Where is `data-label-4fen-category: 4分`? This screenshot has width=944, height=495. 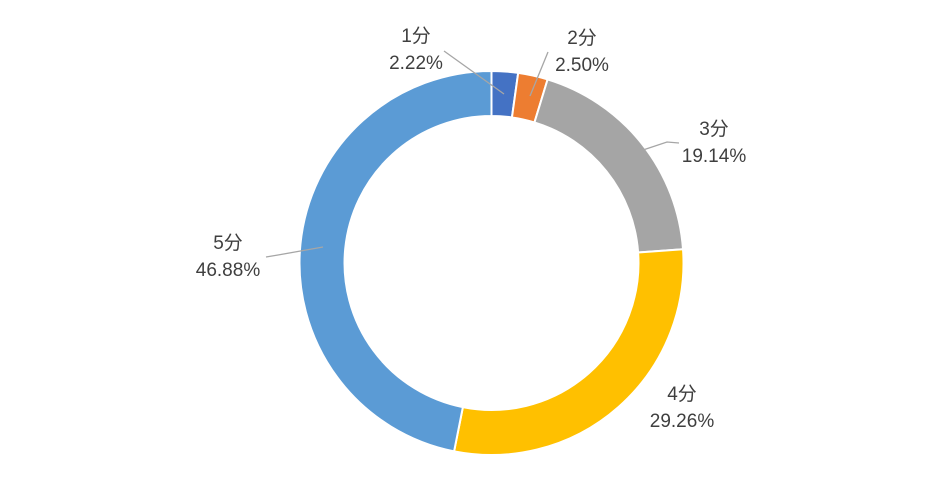
data-label-4fen-category: 4分 is located at coordinates (682, 394).